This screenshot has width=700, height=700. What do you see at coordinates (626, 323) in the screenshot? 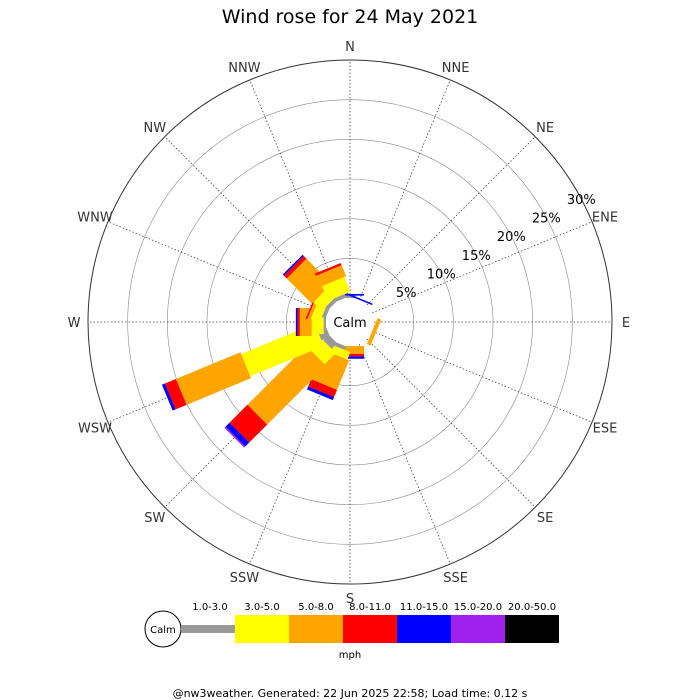
I see `direction-label-e: E` at bounding box center [626, 323].